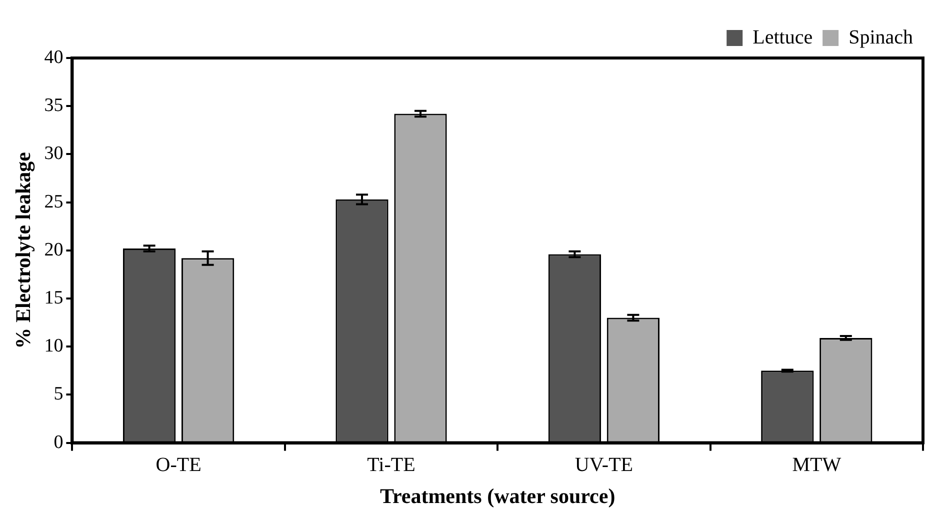  What do you see at coordinates (54, 249) in the screenshot?
I see `y-tick-label: 20` at bounding box center [54, 249].